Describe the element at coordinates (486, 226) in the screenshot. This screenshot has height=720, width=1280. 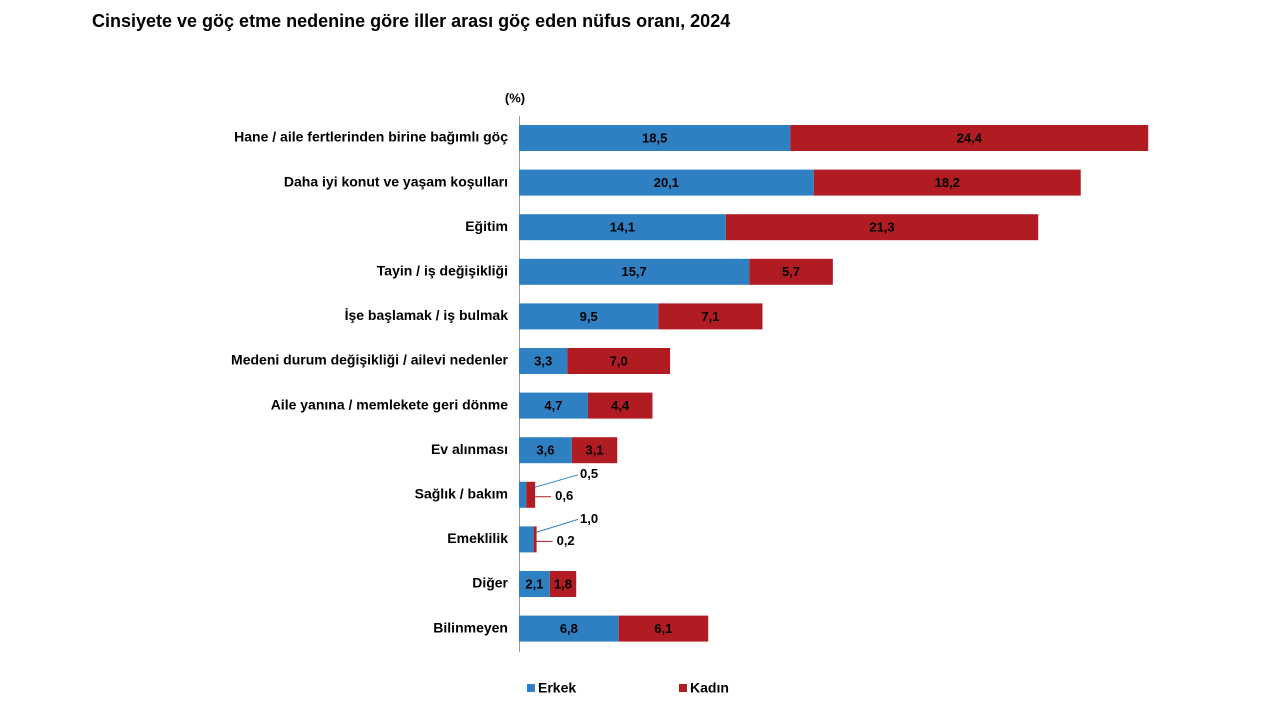
I see `category-label: Eğitim` at that location.